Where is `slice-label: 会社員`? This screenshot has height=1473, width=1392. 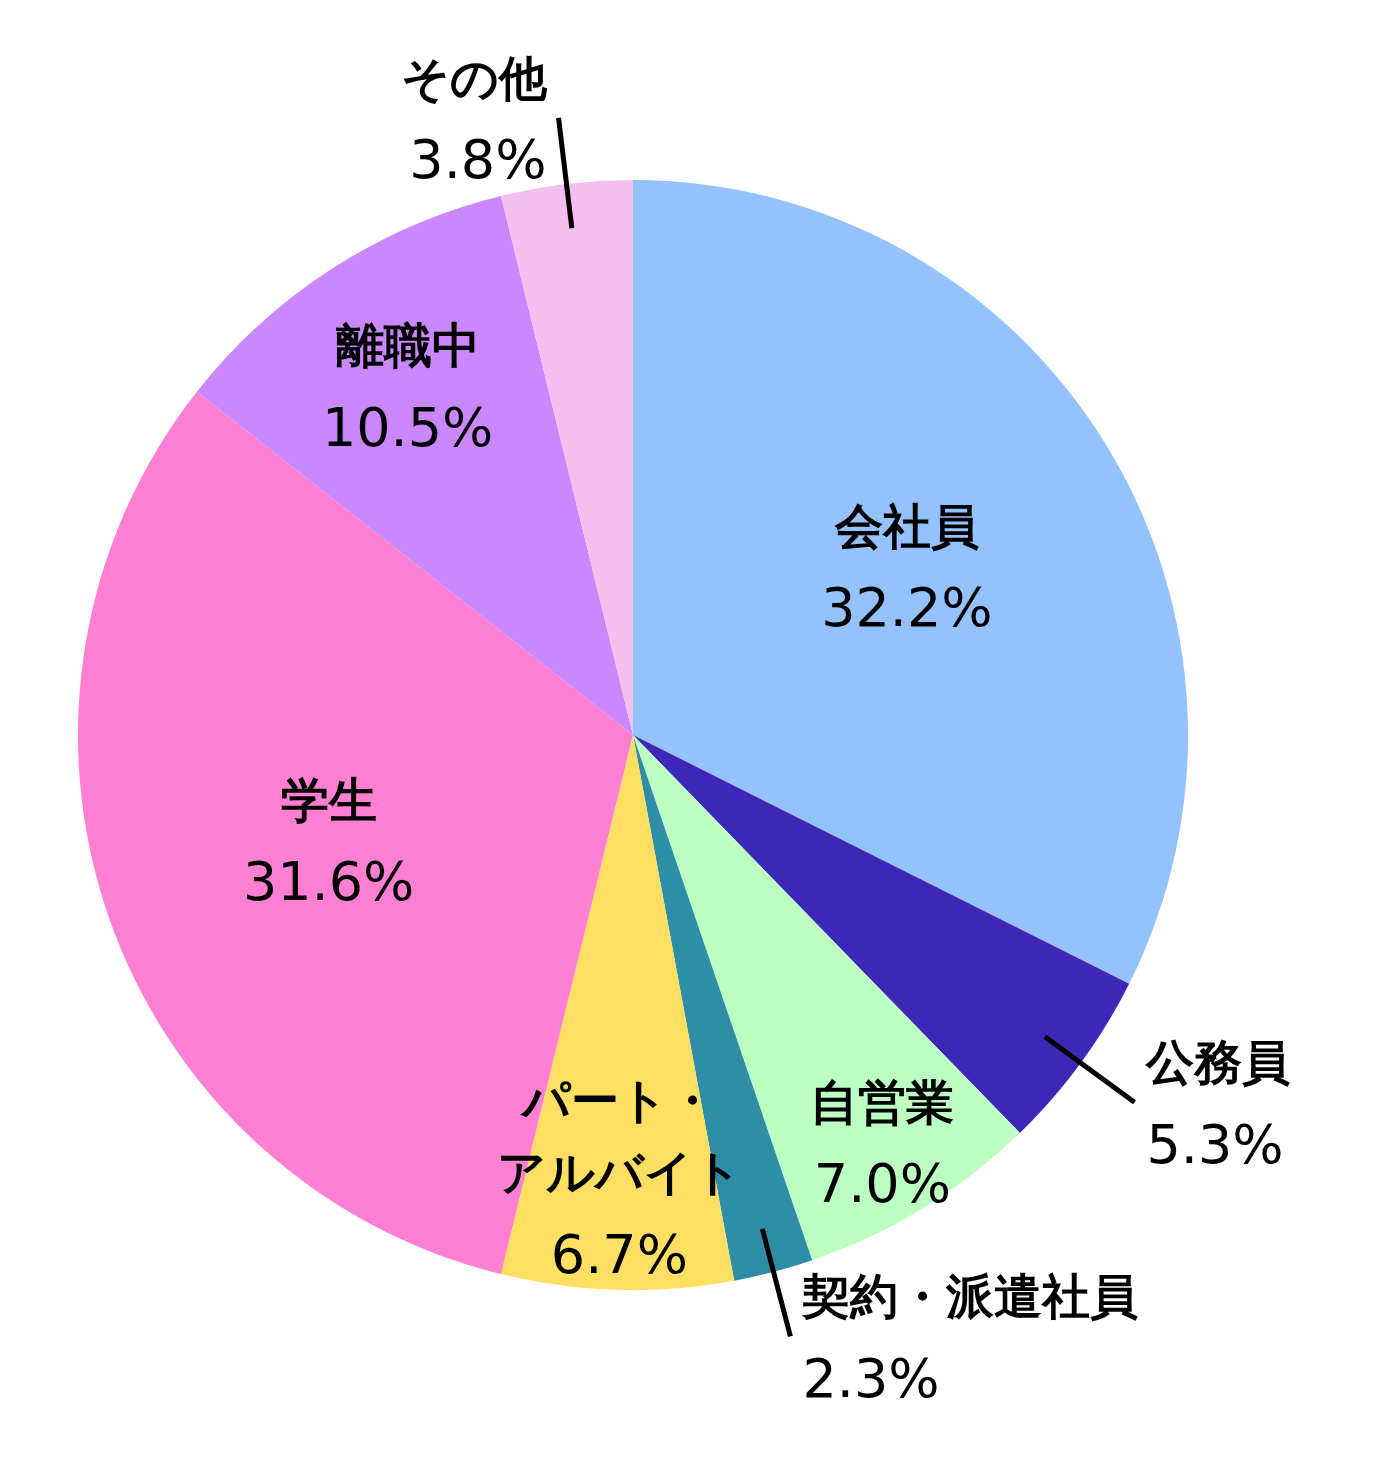 slice-label: 会社員 is located at coordinates (906, 525).